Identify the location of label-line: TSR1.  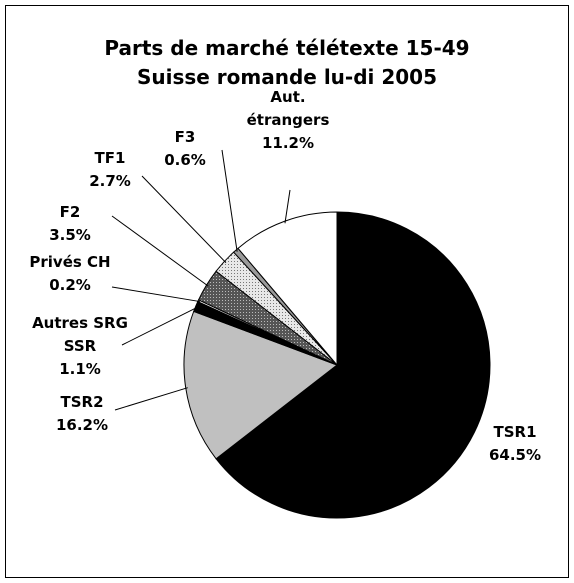
(514, 432).